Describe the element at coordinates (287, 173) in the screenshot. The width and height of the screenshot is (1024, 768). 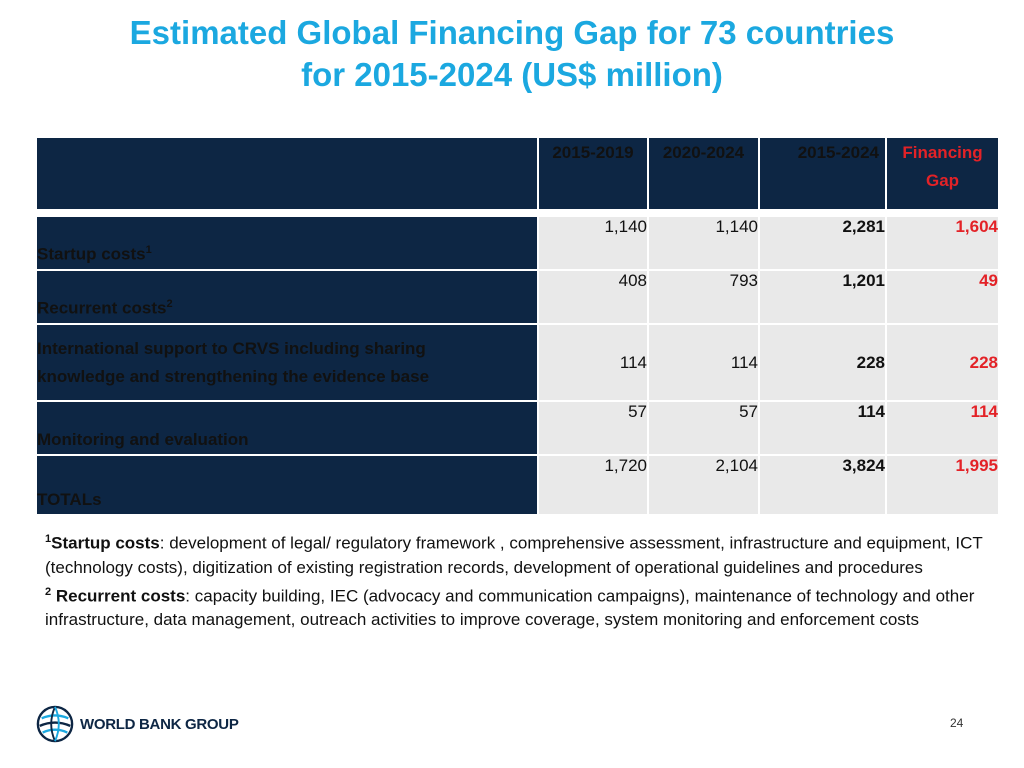
I see `header-empty-cell` at that location.